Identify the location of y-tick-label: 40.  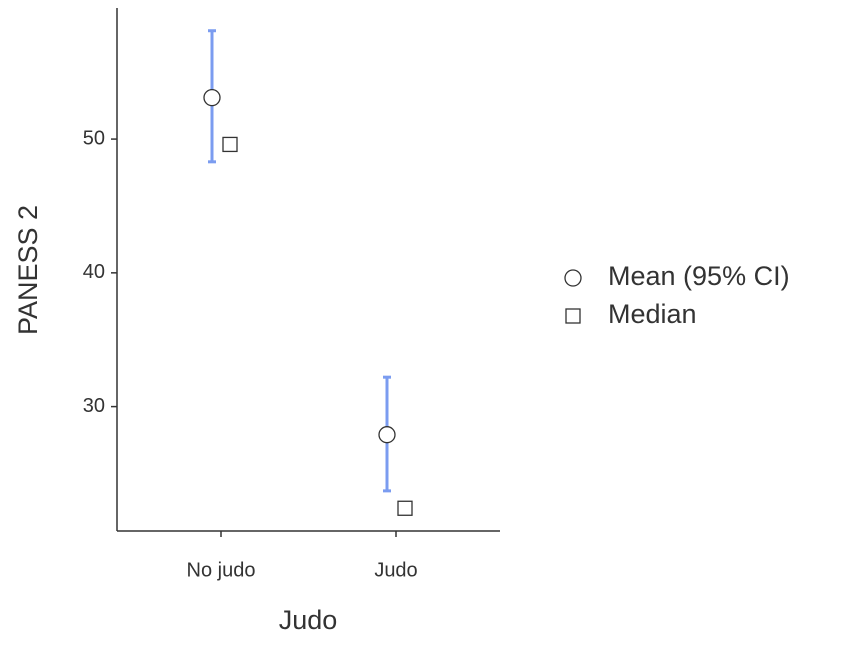
(94, 272).